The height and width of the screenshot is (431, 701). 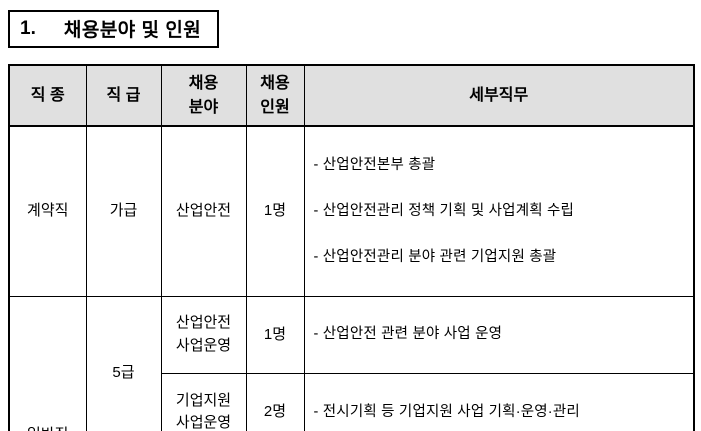 I want to click on detail-line: - 산업안전관리 분야 관련 기업지원 총괄, so click(x=435, y=256).